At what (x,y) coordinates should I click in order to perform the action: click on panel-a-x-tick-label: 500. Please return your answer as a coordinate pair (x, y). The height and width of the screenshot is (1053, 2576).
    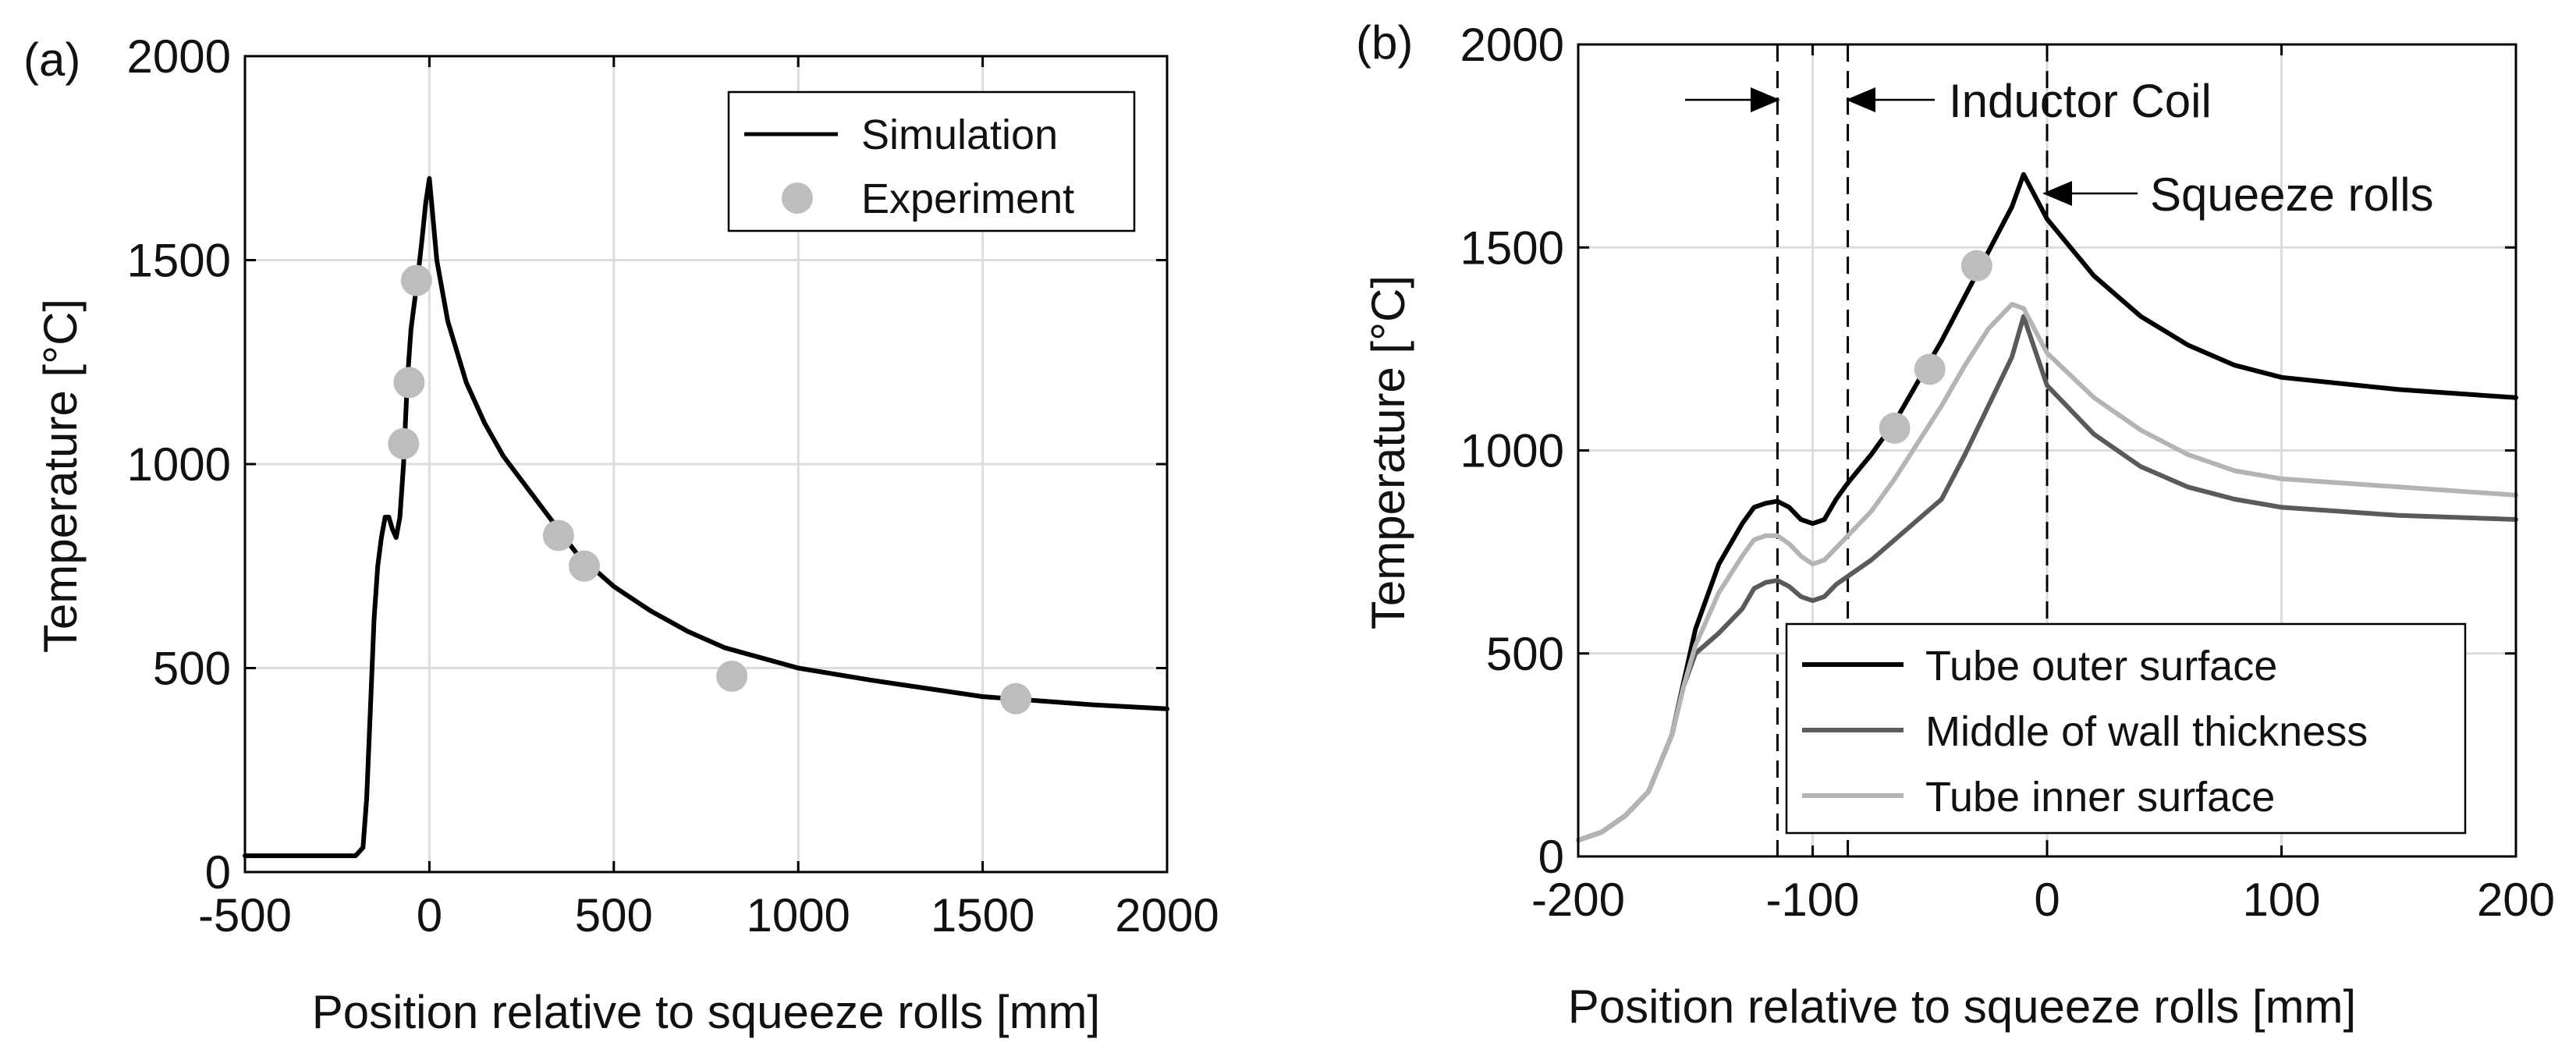
    Looking at the image, I should click on (614, 915).